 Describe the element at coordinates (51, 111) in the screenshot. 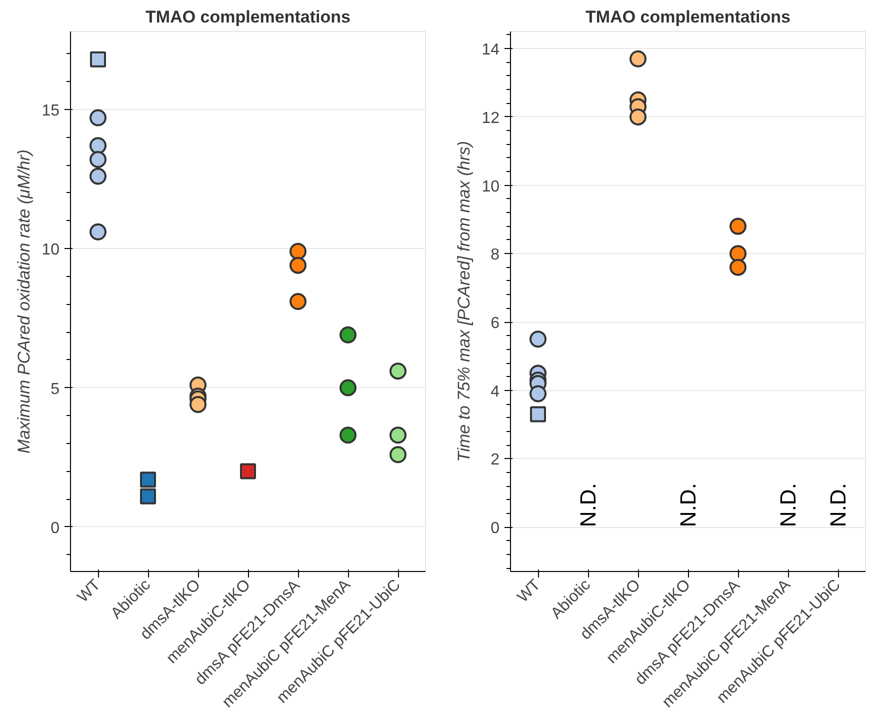

I see `y-tick-label: 15` at that location.